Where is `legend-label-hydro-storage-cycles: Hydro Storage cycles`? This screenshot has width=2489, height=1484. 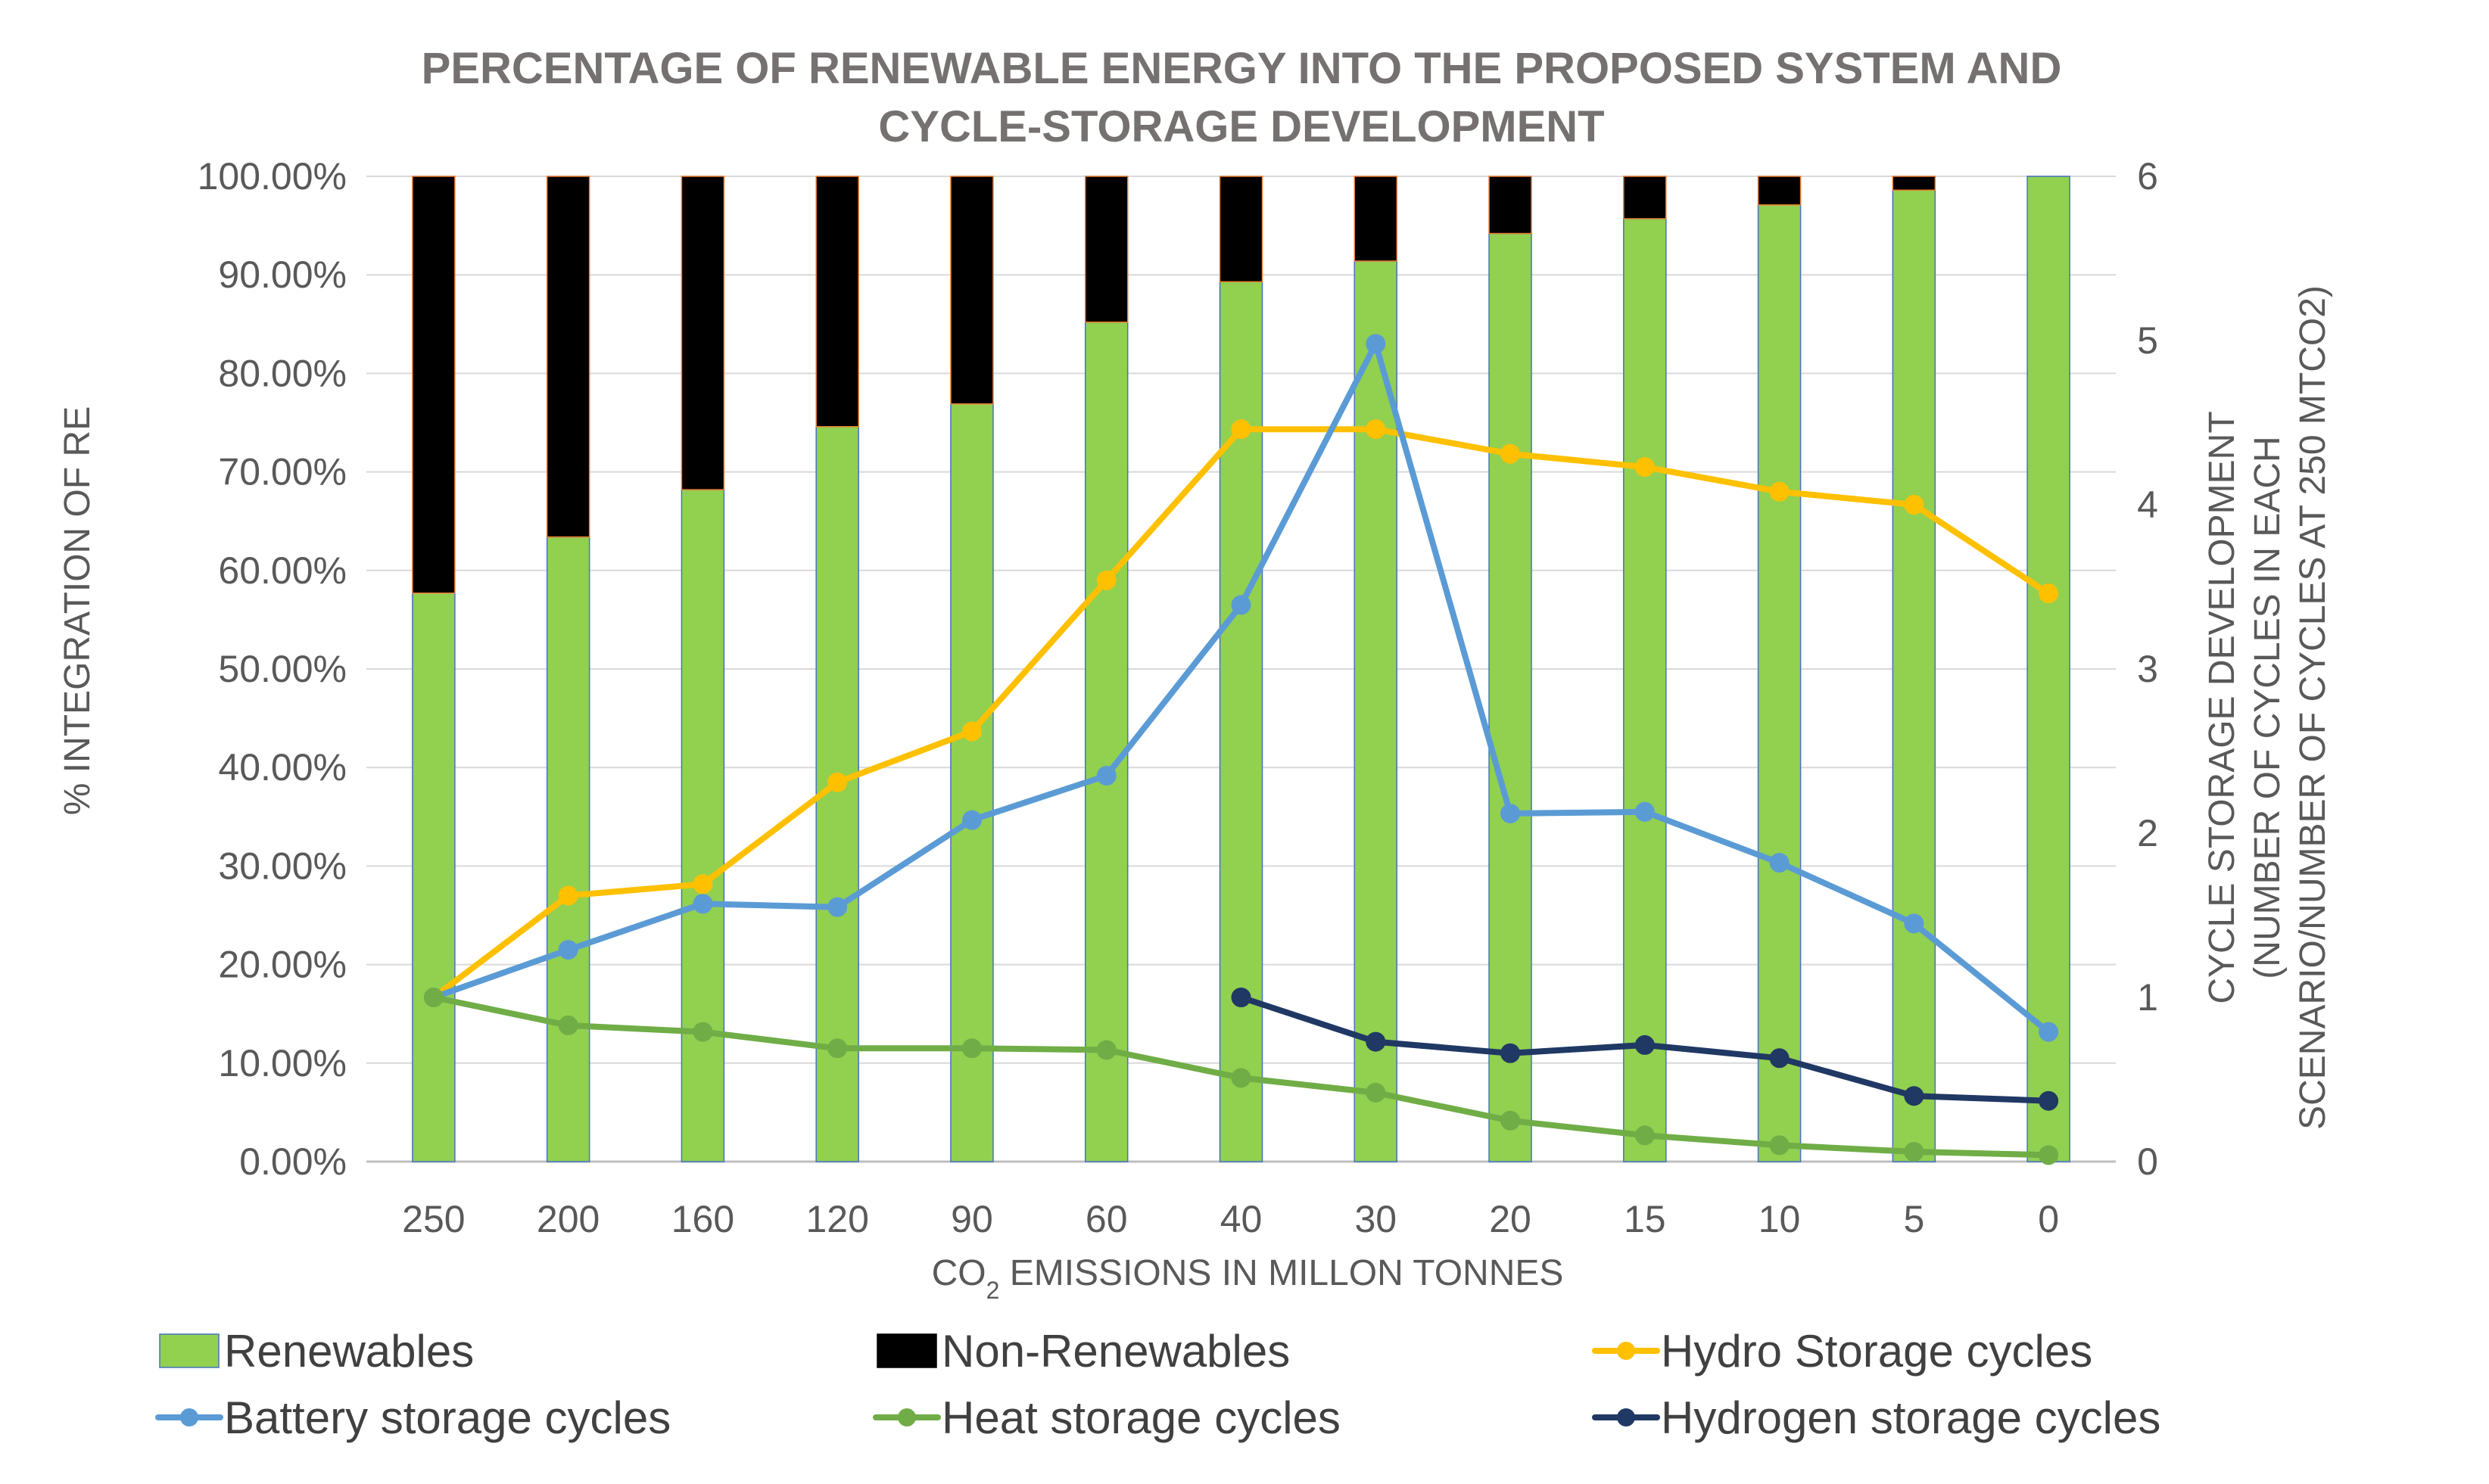 legend-label-hydro-storage-cycles: Hydro Storage cycles is located at coordinates (1876, 1351).